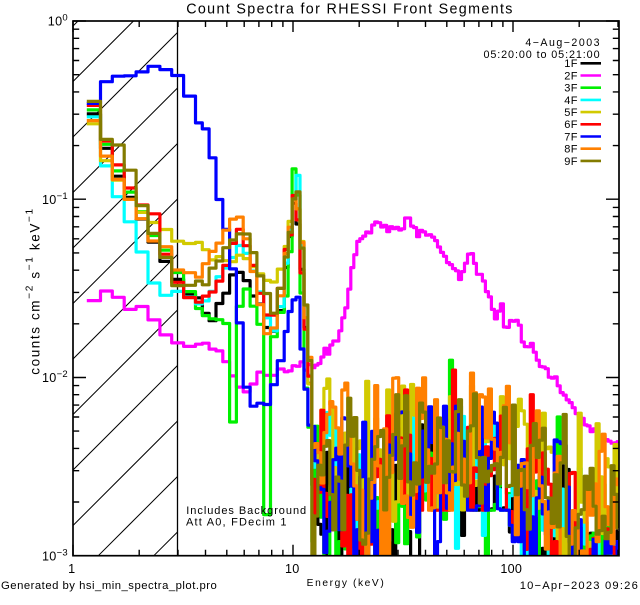 The width and height of the screenshot is (640, 605). Describe the element at coordinates (71, 569) in the screenshot. I see `svg-text: 1` at that location.